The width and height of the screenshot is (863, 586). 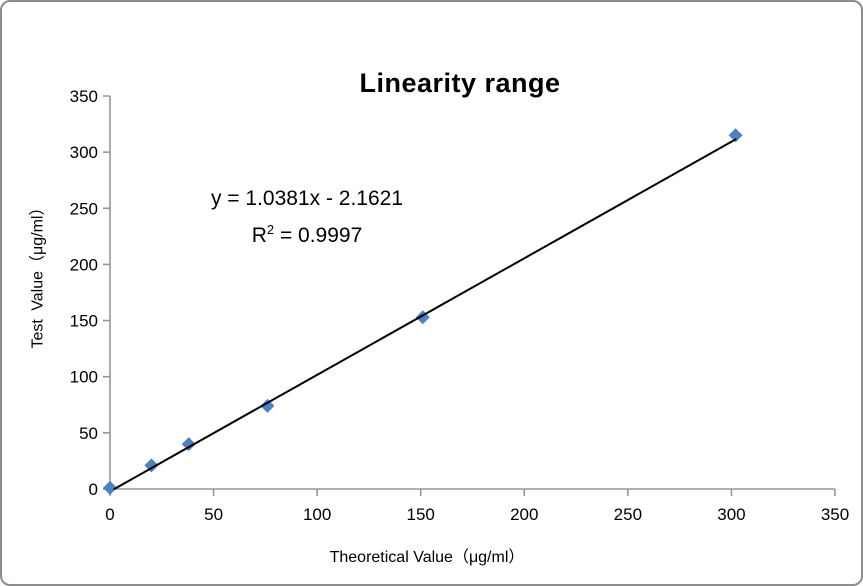 What do you see at coordinates (317, 514) in the screenshot?
I see `x-tick-label: 100` at bounding box center [317, 514].